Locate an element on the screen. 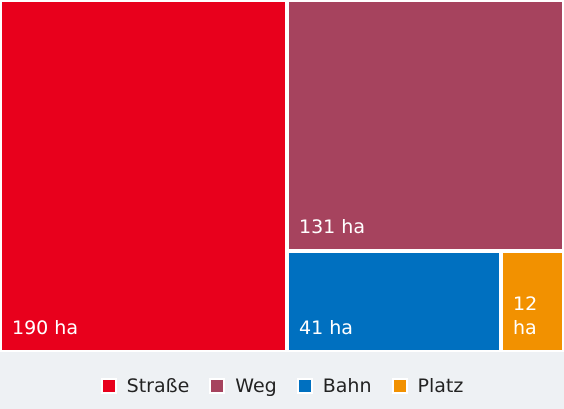 This screenshot has width=564, height=409. treemap-tile-label: 12 ha is located at coordinates (525, 316).